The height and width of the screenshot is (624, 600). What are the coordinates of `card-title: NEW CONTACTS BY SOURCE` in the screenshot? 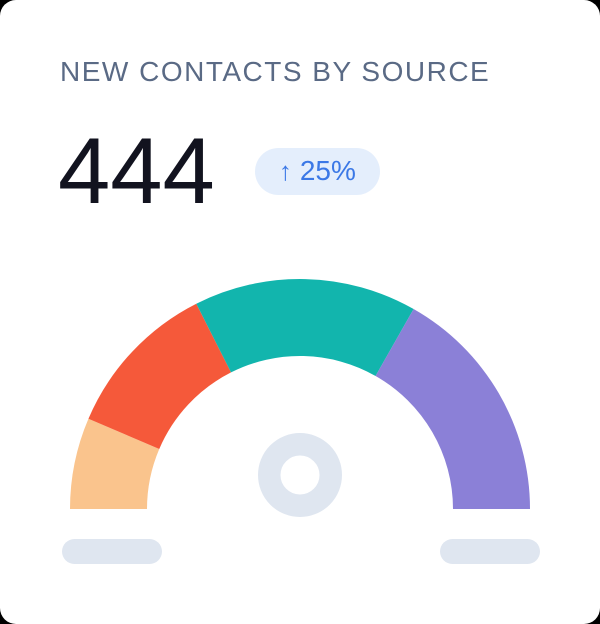 It's located at (275, 71).